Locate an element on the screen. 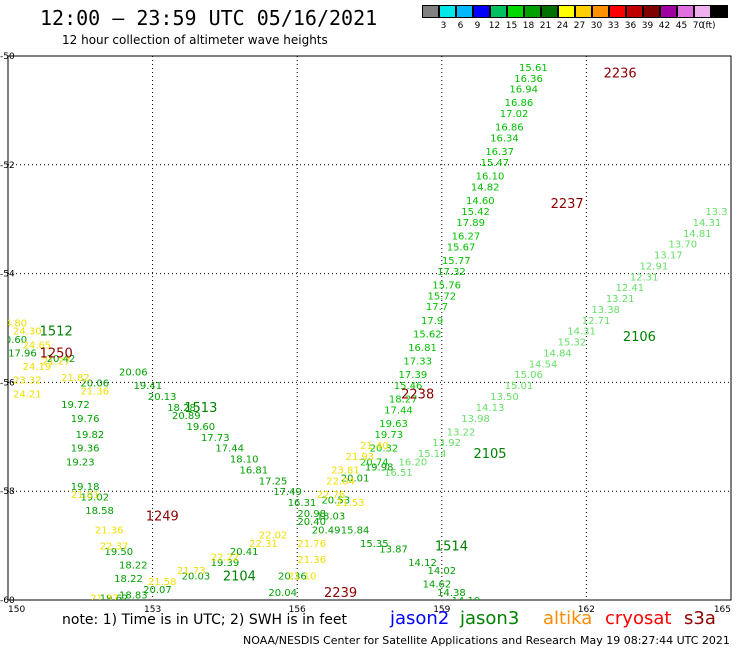  wave-height-point: 13.92 is located at coordinates (446, 443).